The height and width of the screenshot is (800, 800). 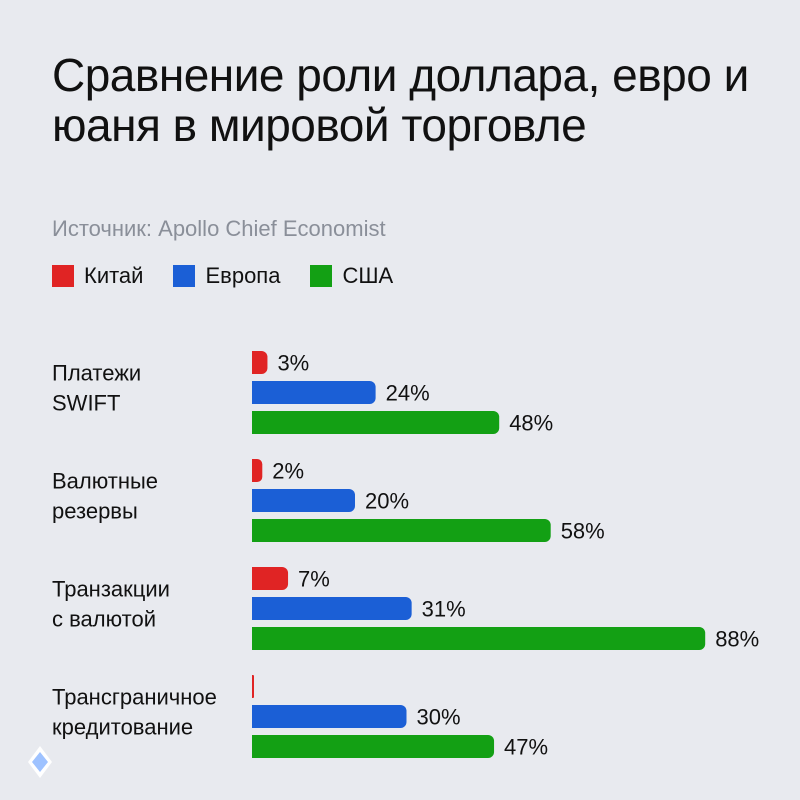 What do you see at coordinates (288, 471) in the screenshot?
I see `data-label: 2%` at bounding box center [288, 471].